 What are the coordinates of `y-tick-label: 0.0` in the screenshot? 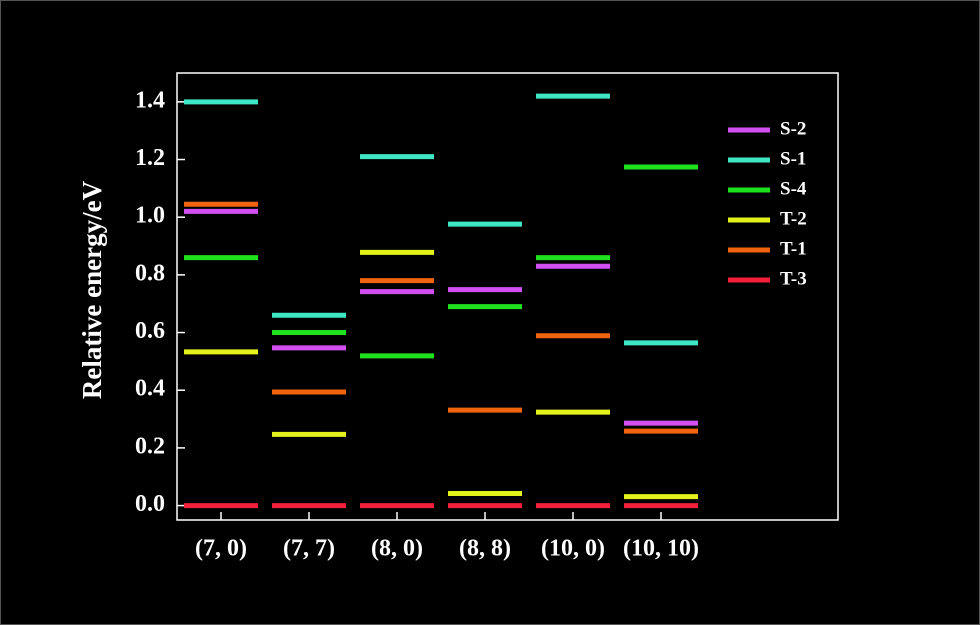 It's located at (150, 504).